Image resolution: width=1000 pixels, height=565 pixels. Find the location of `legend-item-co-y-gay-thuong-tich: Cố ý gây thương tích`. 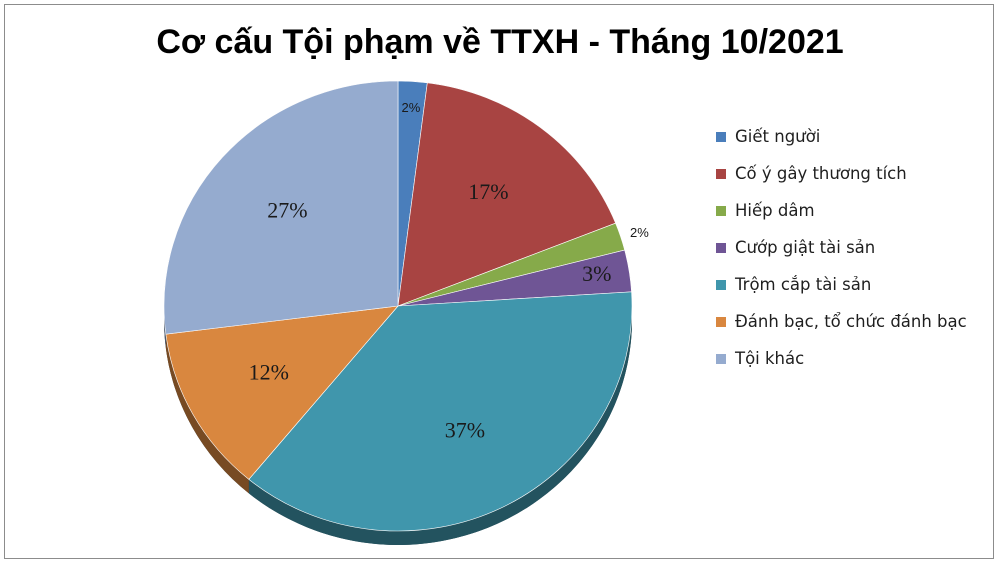

legend-item-co-y-gay-thuong-tich: Cố ý gây thương tích is located at coordinates (841, 173).